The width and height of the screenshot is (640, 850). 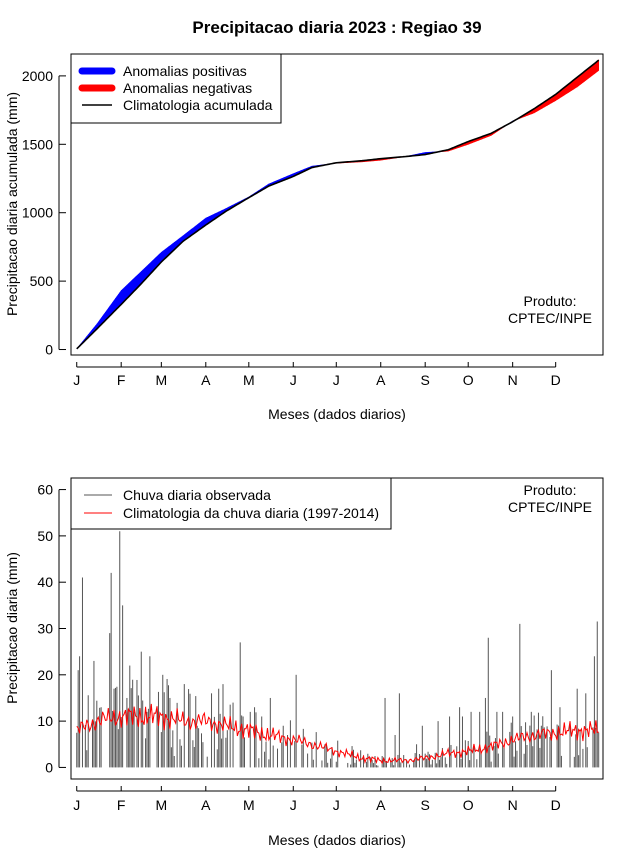 What do you see at coordinates (337, 840) in the screenshot?
I see `bottom-x-label: Meses (dados diarios)` at bounding box center [337, 840].